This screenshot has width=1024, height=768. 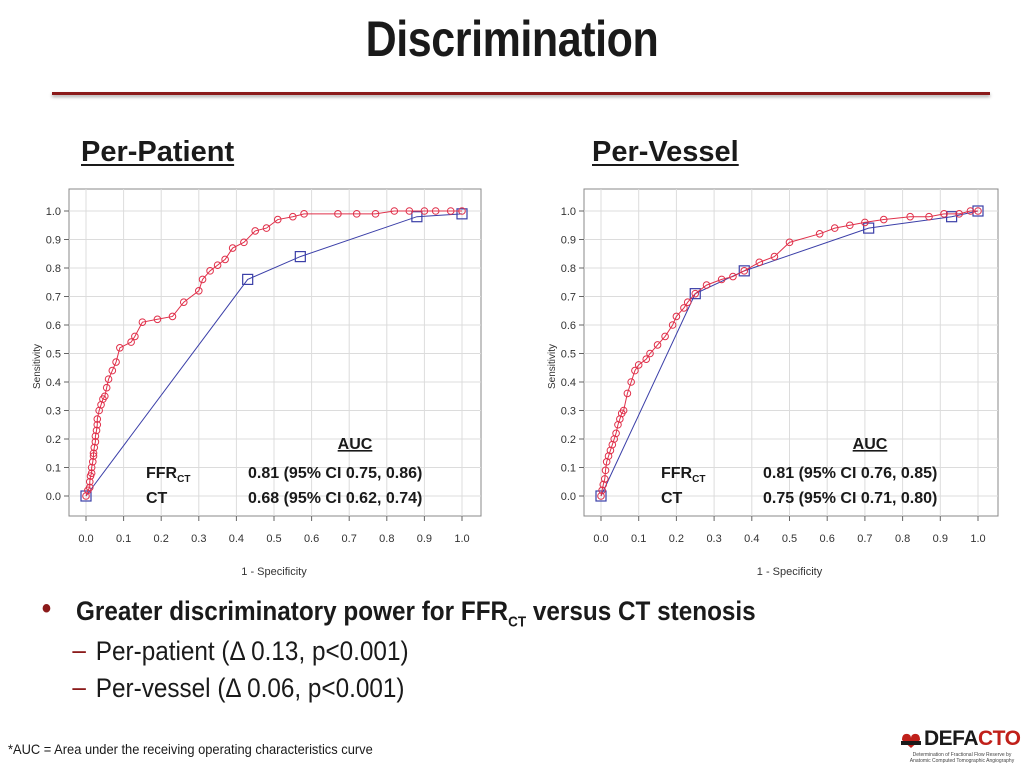 I want to click on y-tick-label: 0.9, so click(x=53, y=241).